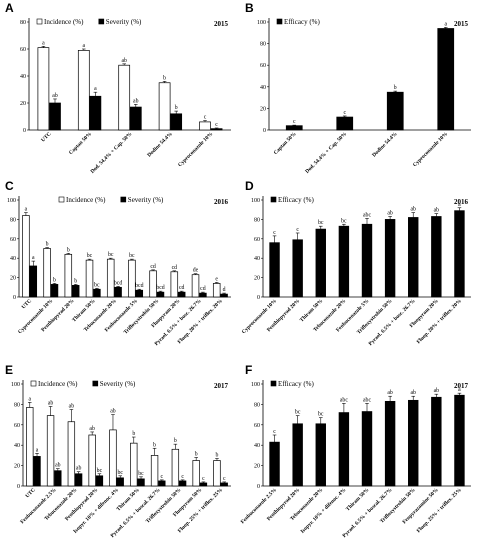 Image resolution: width=479 pixels, height=550 pixels. Describe the element at coordinates (273, 383) in the screenshot. I see `legend-swatch-f` at that location.